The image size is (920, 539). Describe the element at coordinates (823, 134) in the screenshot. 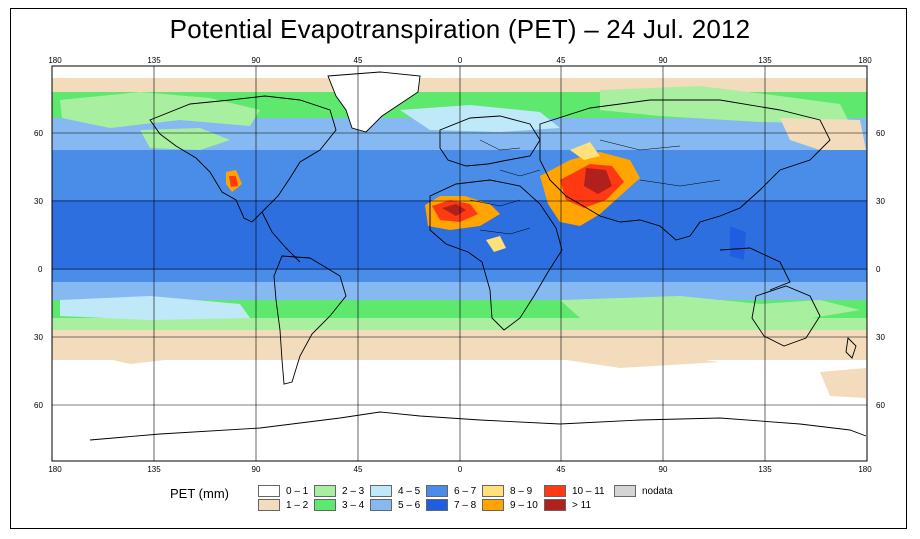

I see `patch-pacific-nw` at that location.